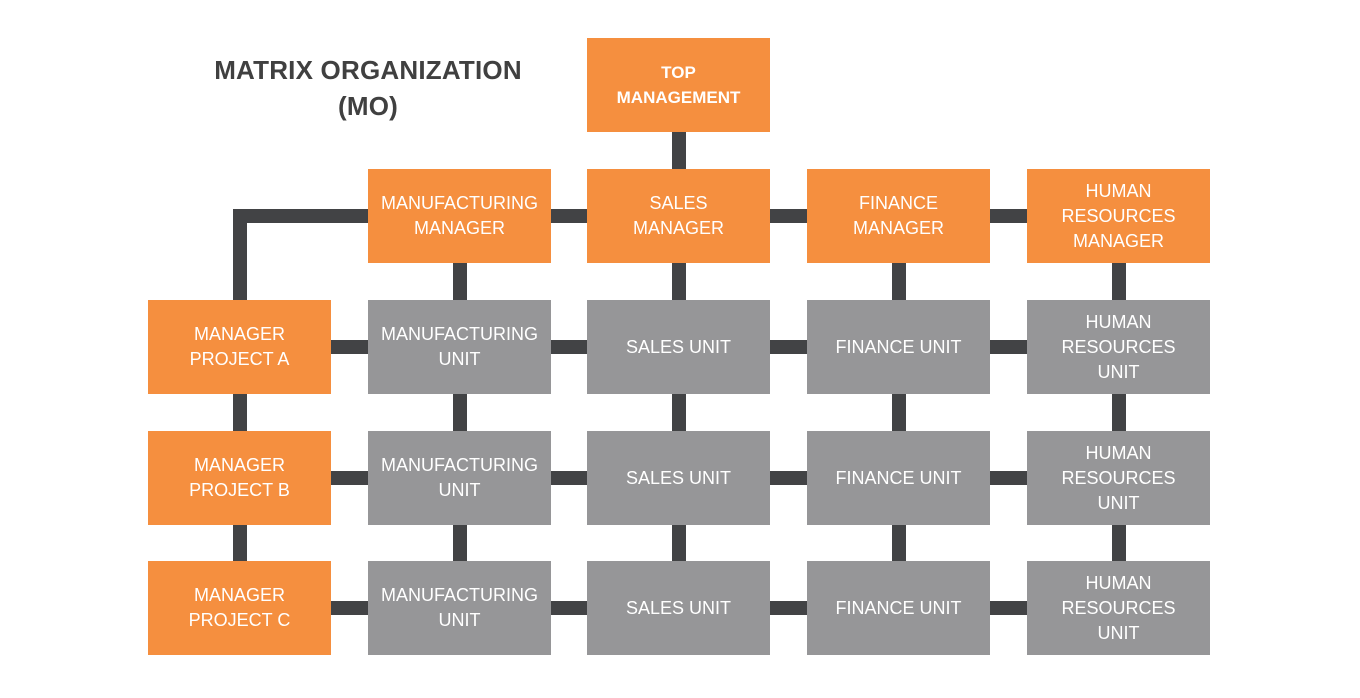 The image size is (1360, 698). I want to click on box-text-line: MANAGEMENT, so click(678, 97).